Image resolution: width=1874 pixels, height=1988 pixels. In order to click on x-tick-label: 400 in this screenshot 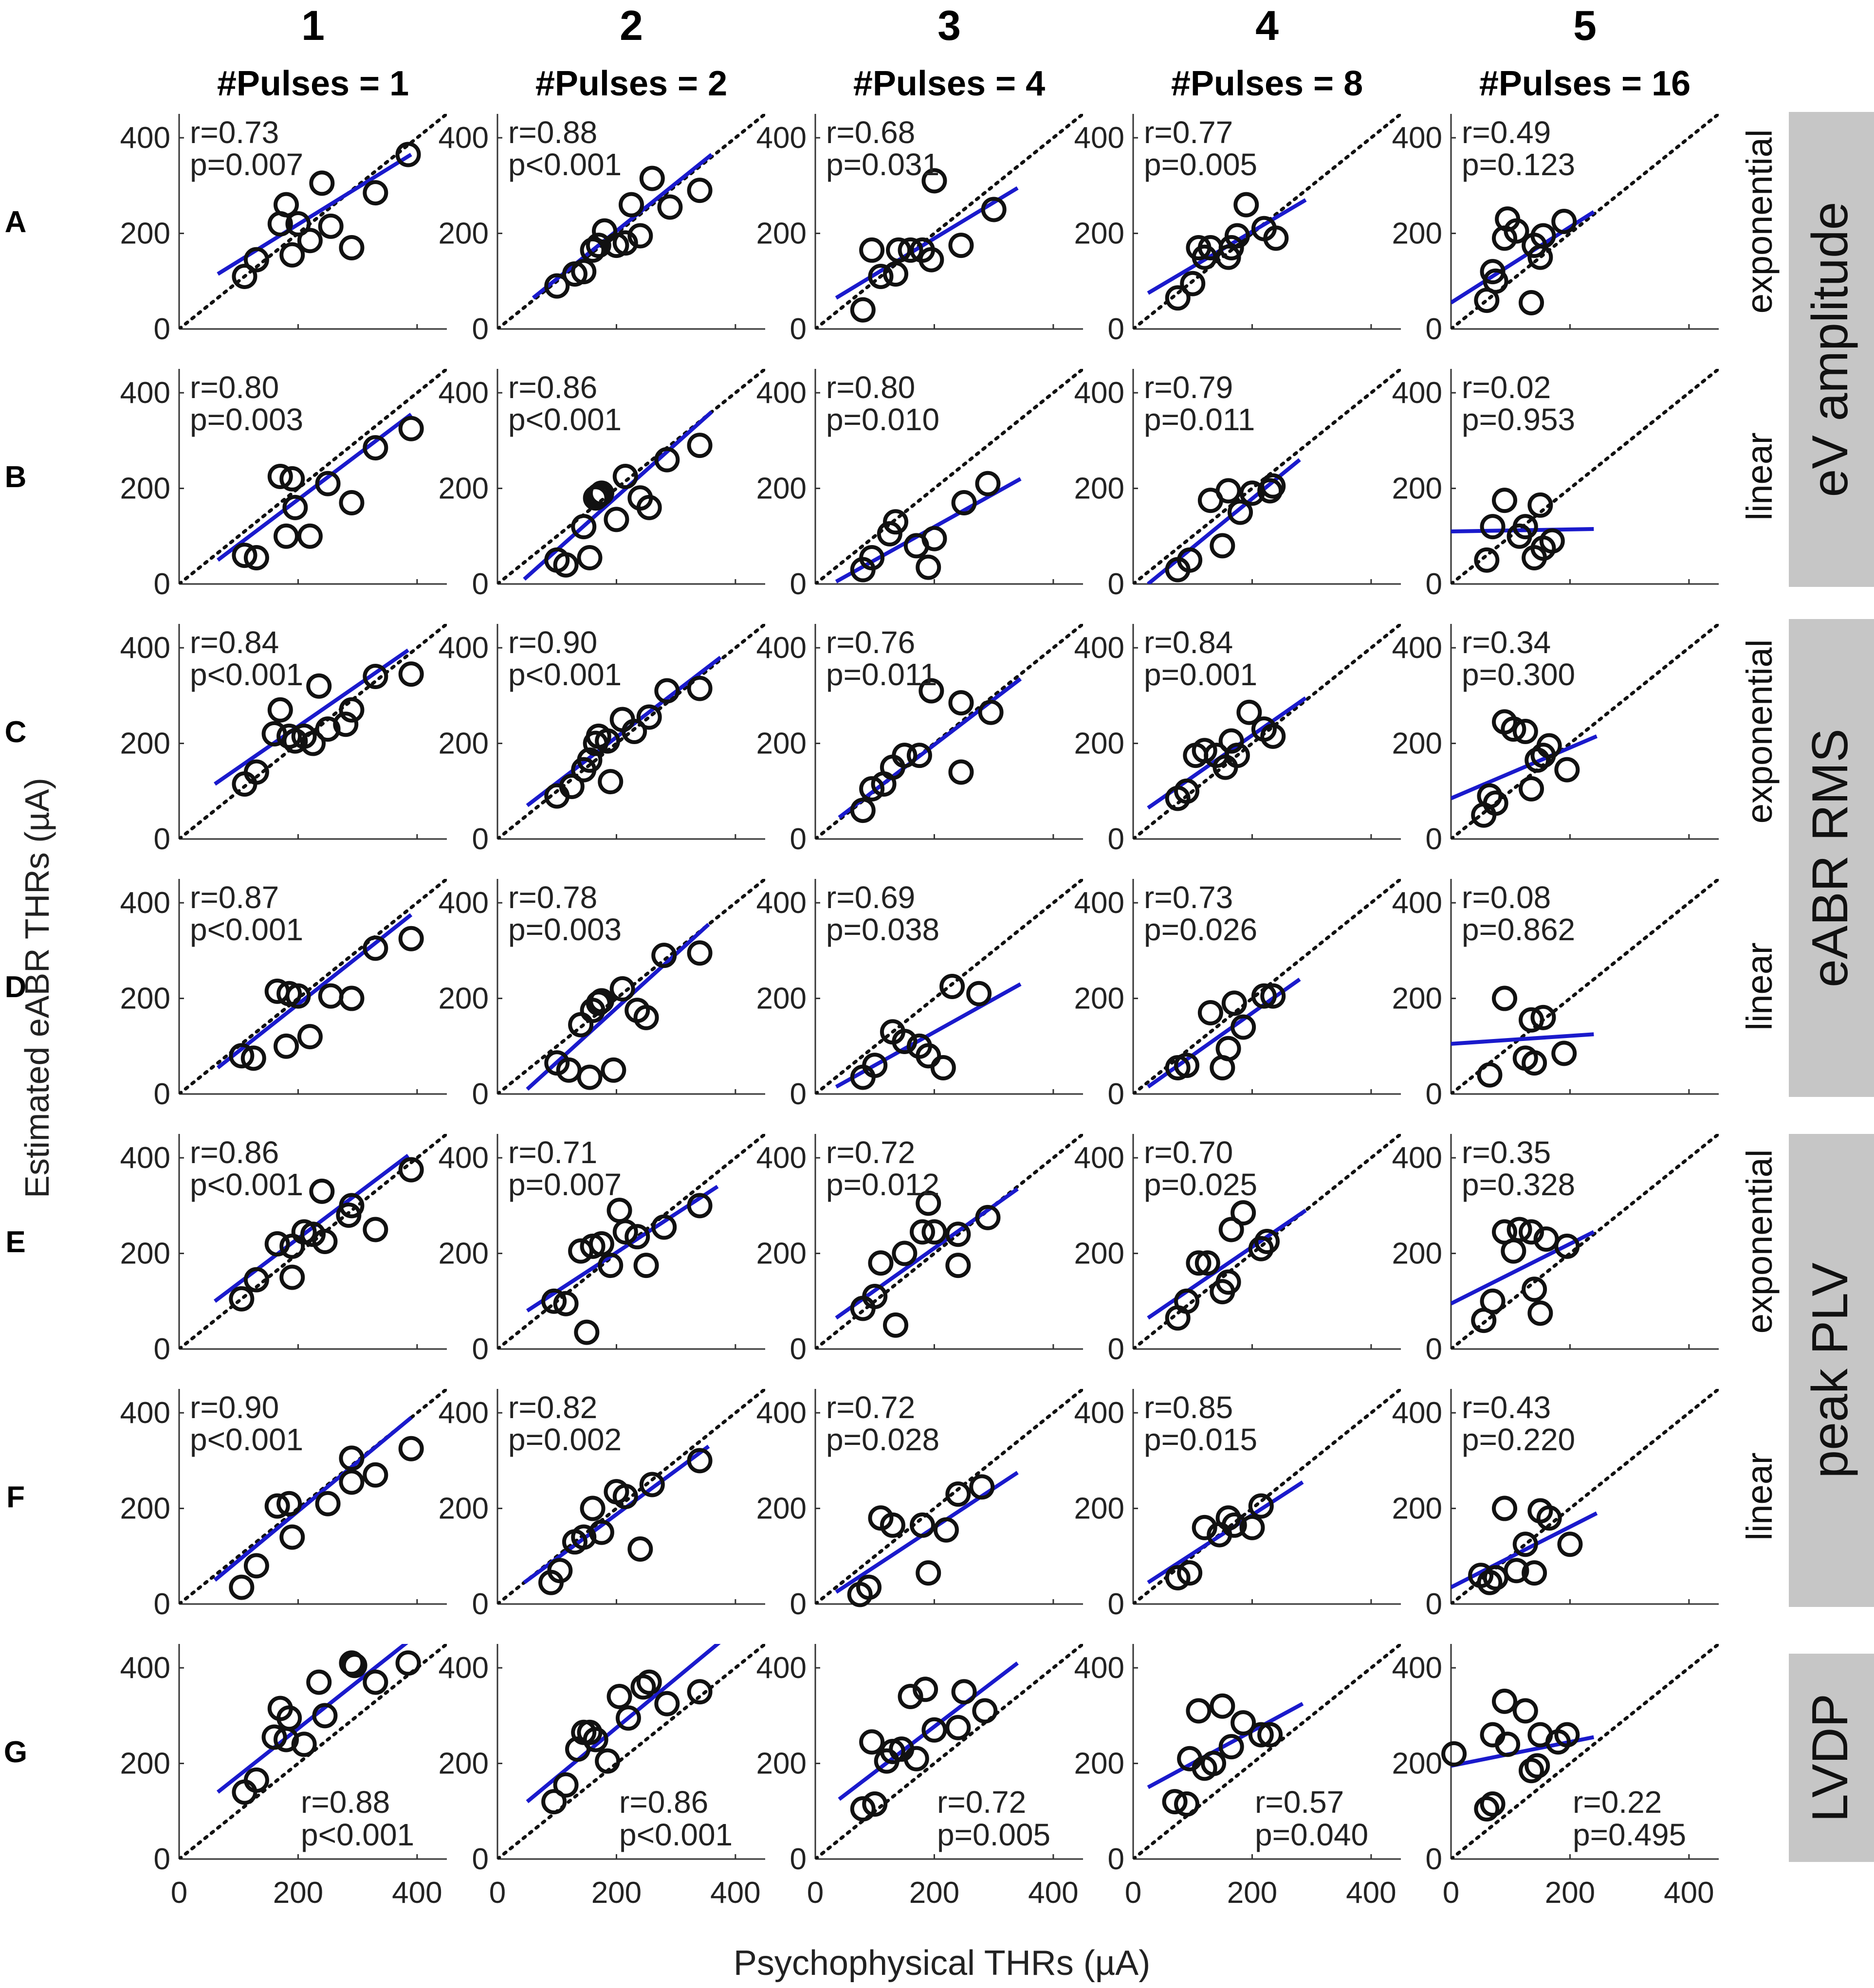, I will do `click(1053, 1893)`.